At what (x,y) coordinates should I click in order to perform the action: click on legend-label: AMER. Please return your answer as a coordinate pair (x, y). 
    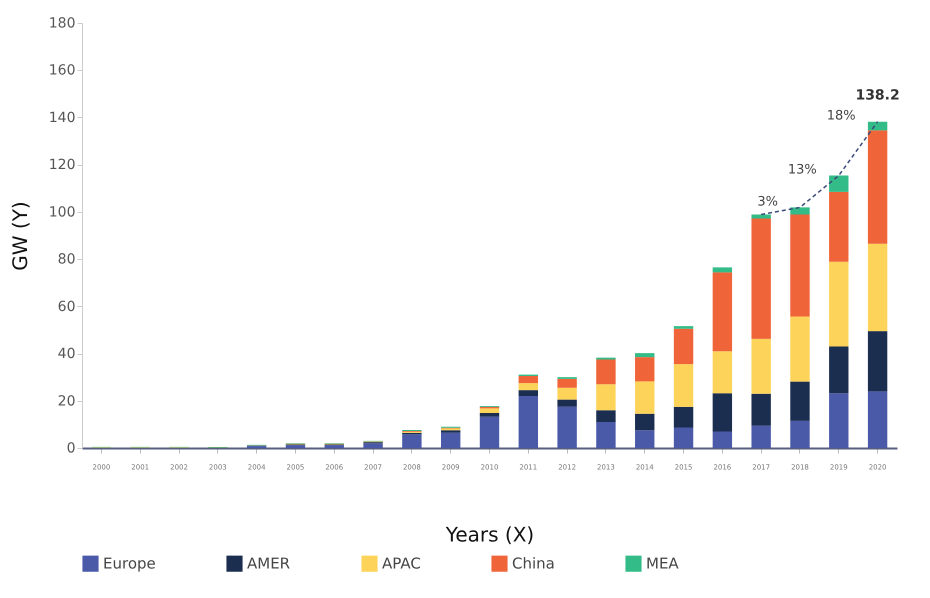
    Looking at the image, I should click on (268, 563).